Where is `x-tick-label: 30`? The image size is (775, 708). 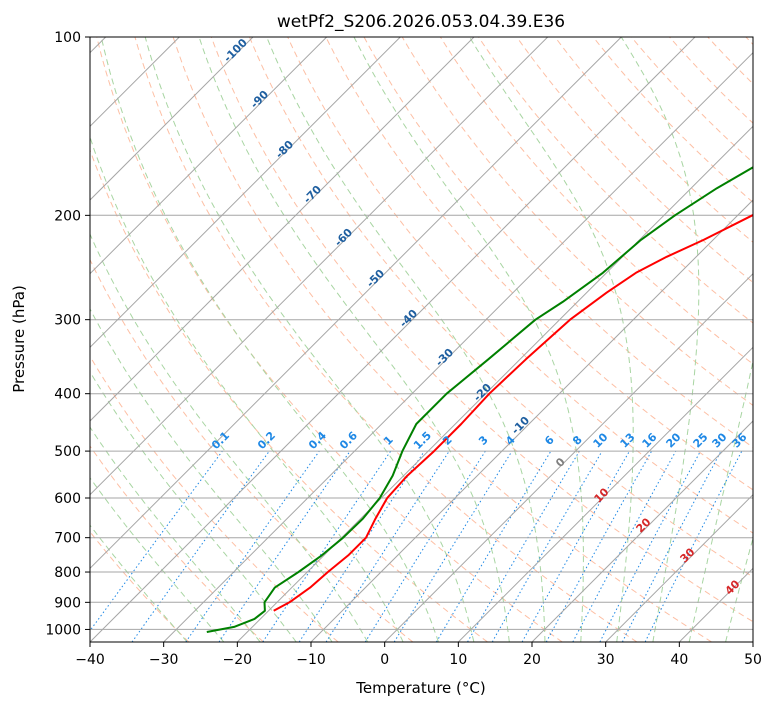 x-tick-label: 30 is located at coordinates (606, 660).